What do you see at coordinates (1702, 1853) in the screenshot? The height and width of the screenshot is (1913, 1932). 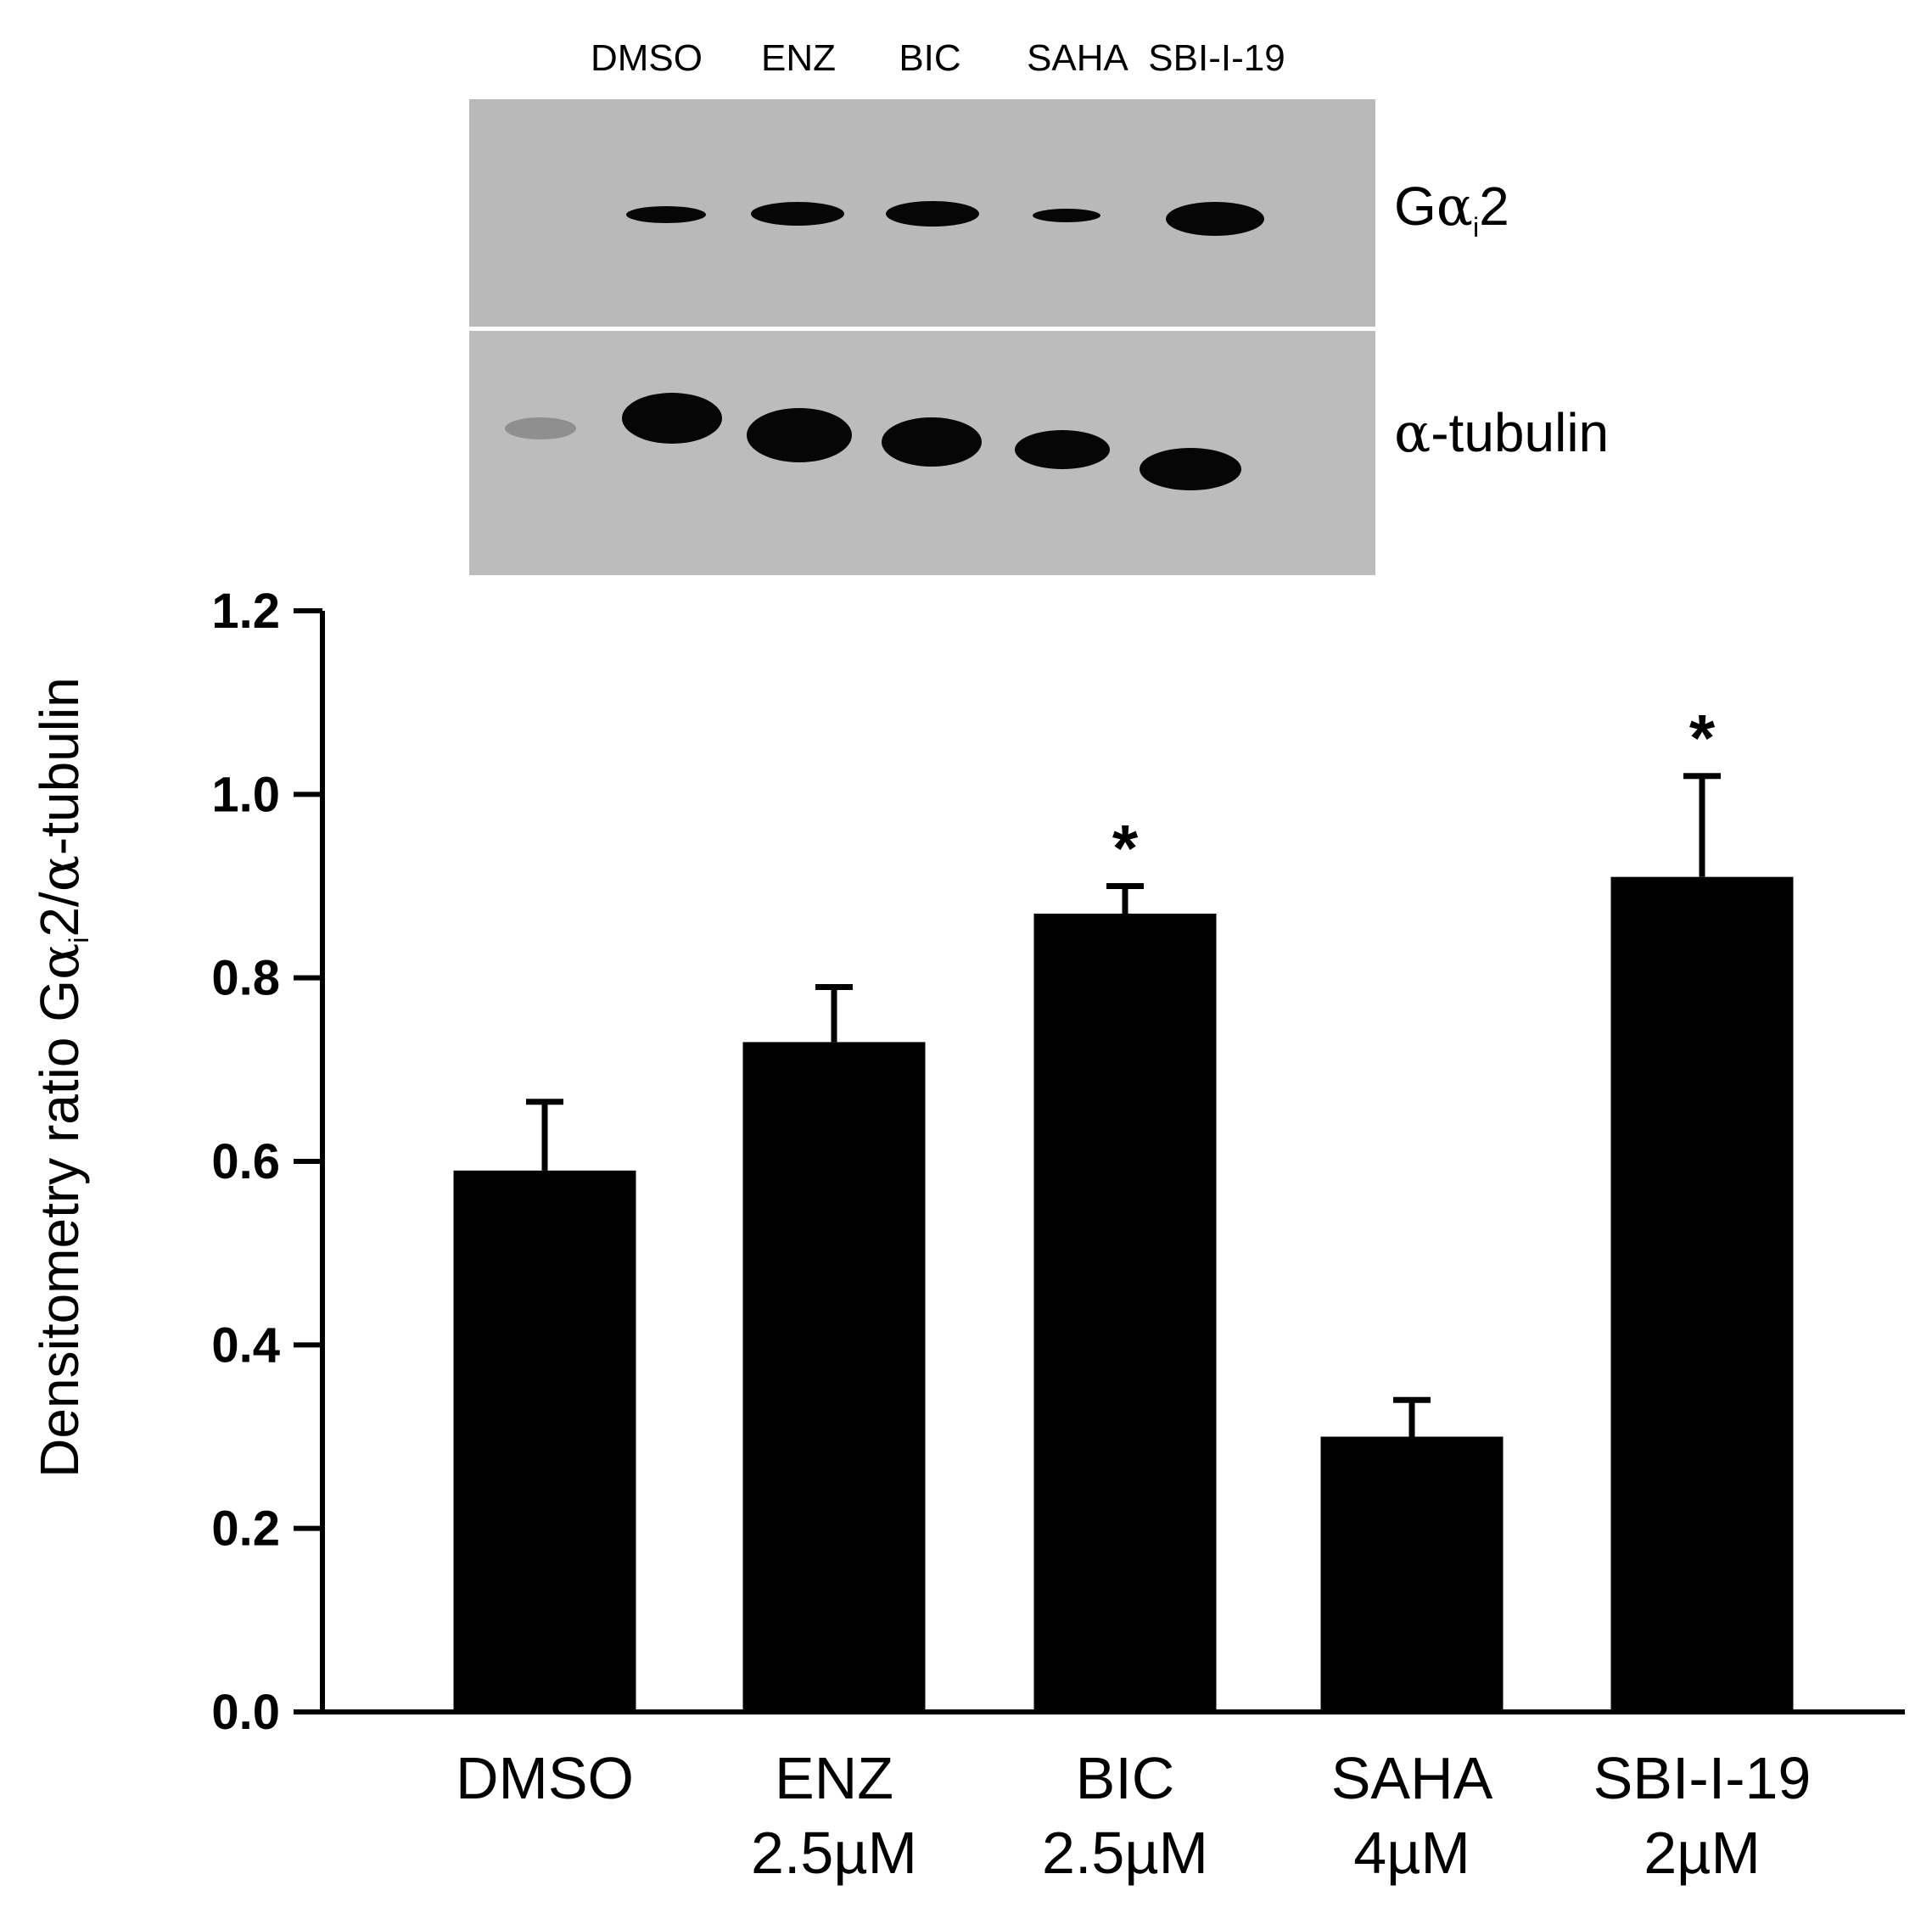 I see `x-tick-sublabel: 2µM` at bounding box center [1702, 1853].